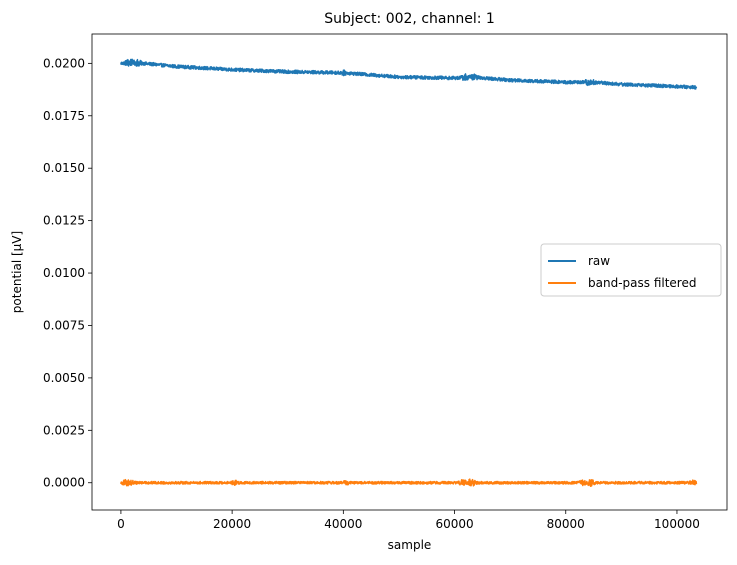 This screenshot has height=565, width=737. I want to click on legend-box, so click(631, 270).